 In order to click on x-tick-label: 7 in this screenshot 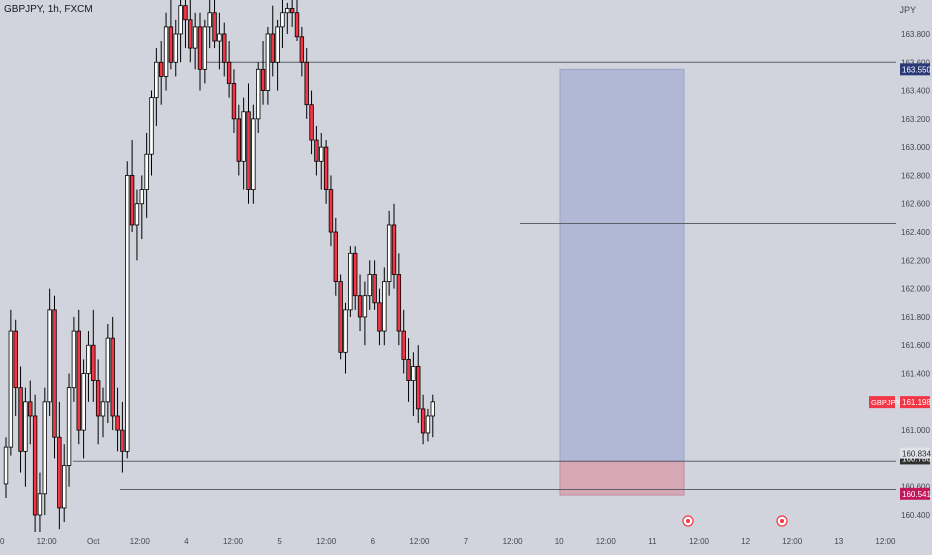, I will do `click(466, 541)`.